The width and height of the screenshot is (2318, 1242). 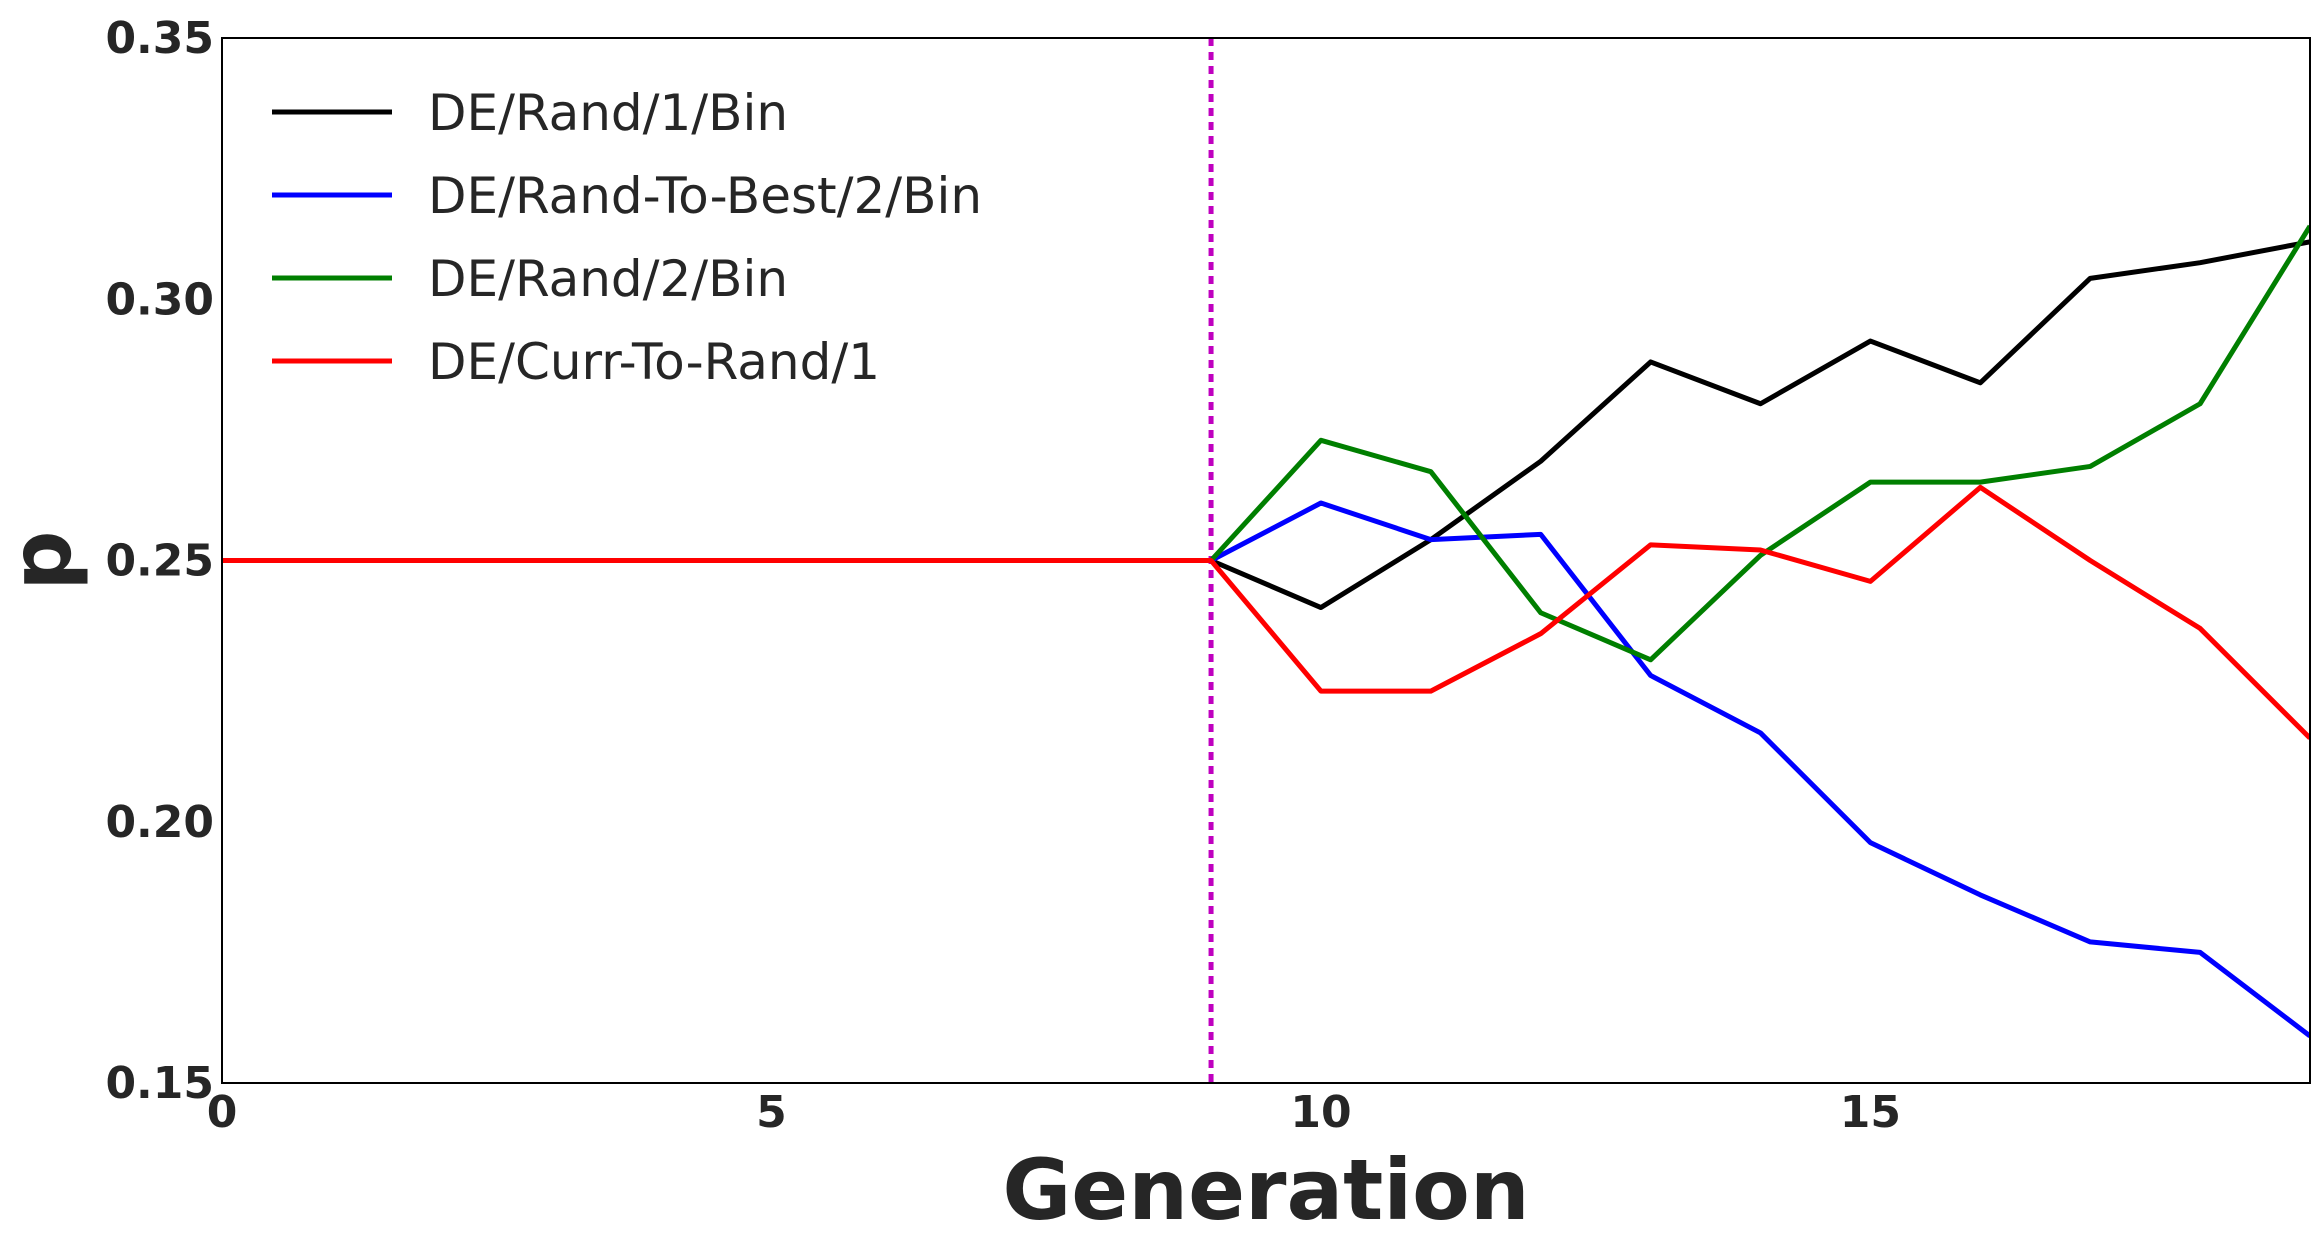 I want to click on legend-label: DE/Rand-To-Best/2/Bin, so click(x=705, y=196).